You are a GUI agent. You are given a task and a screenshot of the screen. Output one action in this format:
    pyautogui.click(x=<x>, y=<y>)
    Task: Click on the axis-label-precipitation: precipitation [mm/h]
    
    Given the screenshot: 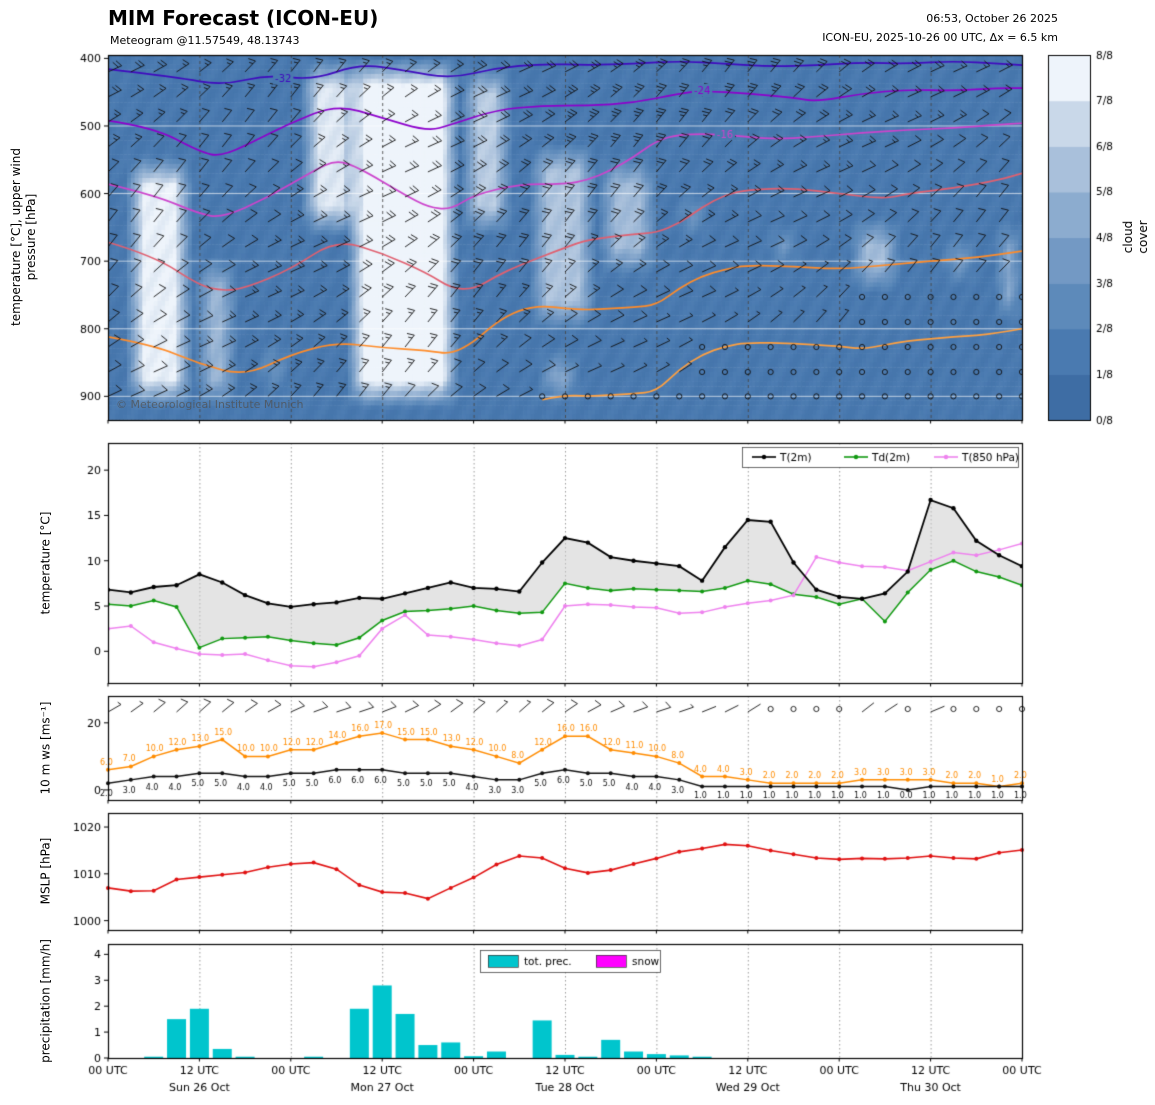 What is the action you would take?
    pyautogui.click(x=45, y=1001)
    